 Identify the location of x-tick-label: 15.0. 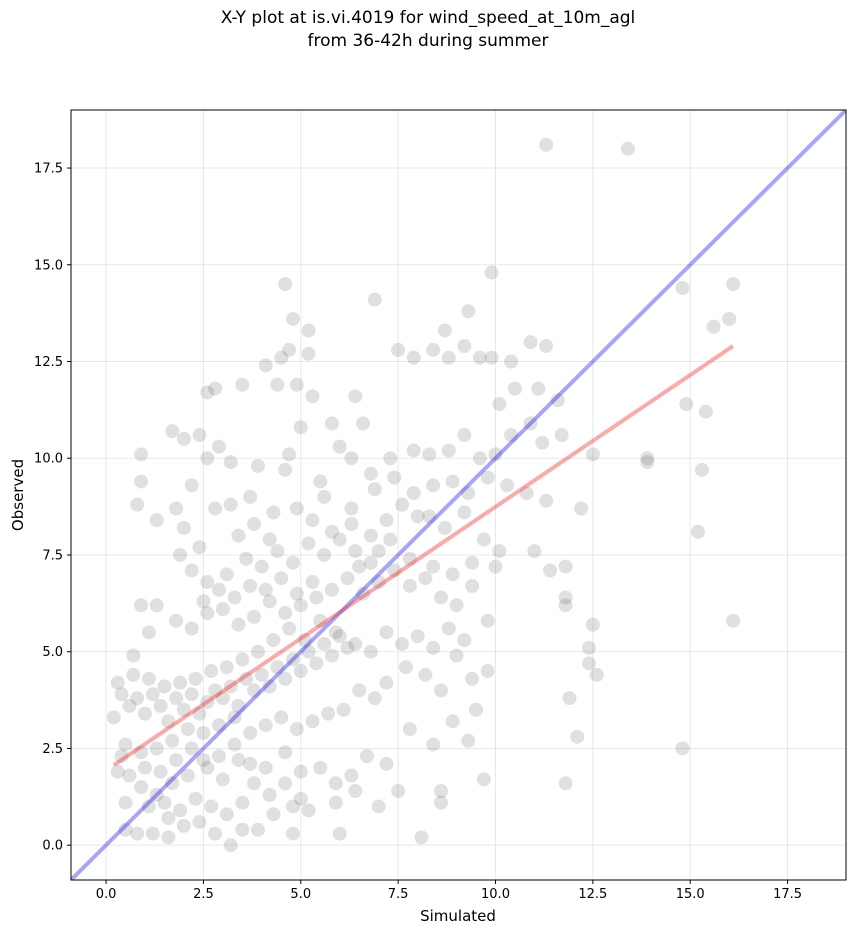
(690, 894).